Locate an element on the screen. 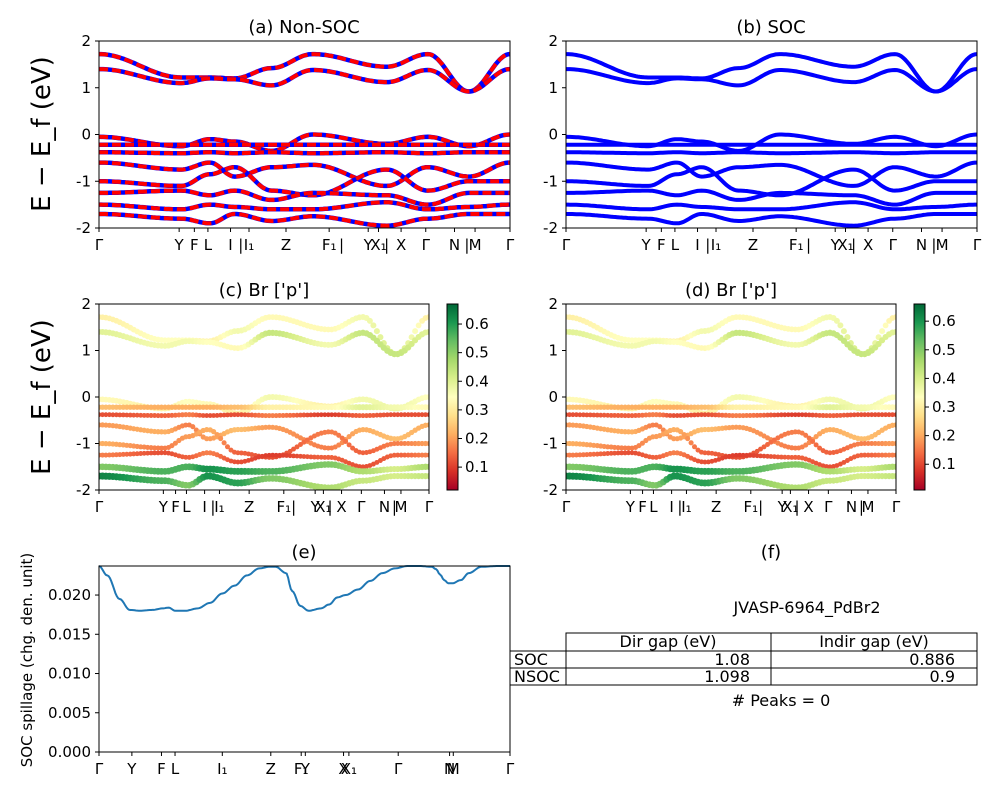 The width and height of the screenshot is (1000, 800). y-tick-label: 2 is located at coordinates (86, 304).